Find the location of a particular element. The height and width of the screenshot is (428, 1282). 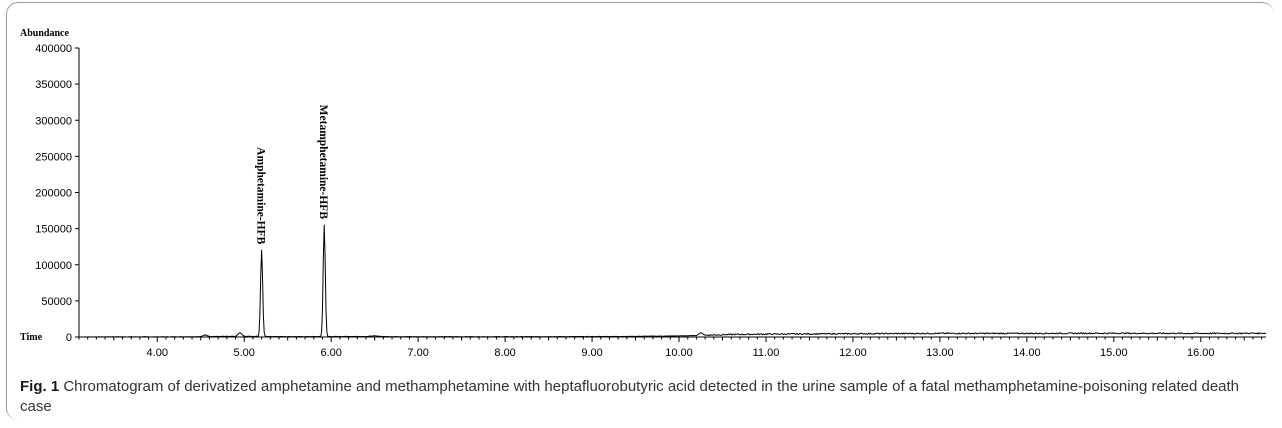

x-tick-label: 12.00 is located at coordinates (853, 353).